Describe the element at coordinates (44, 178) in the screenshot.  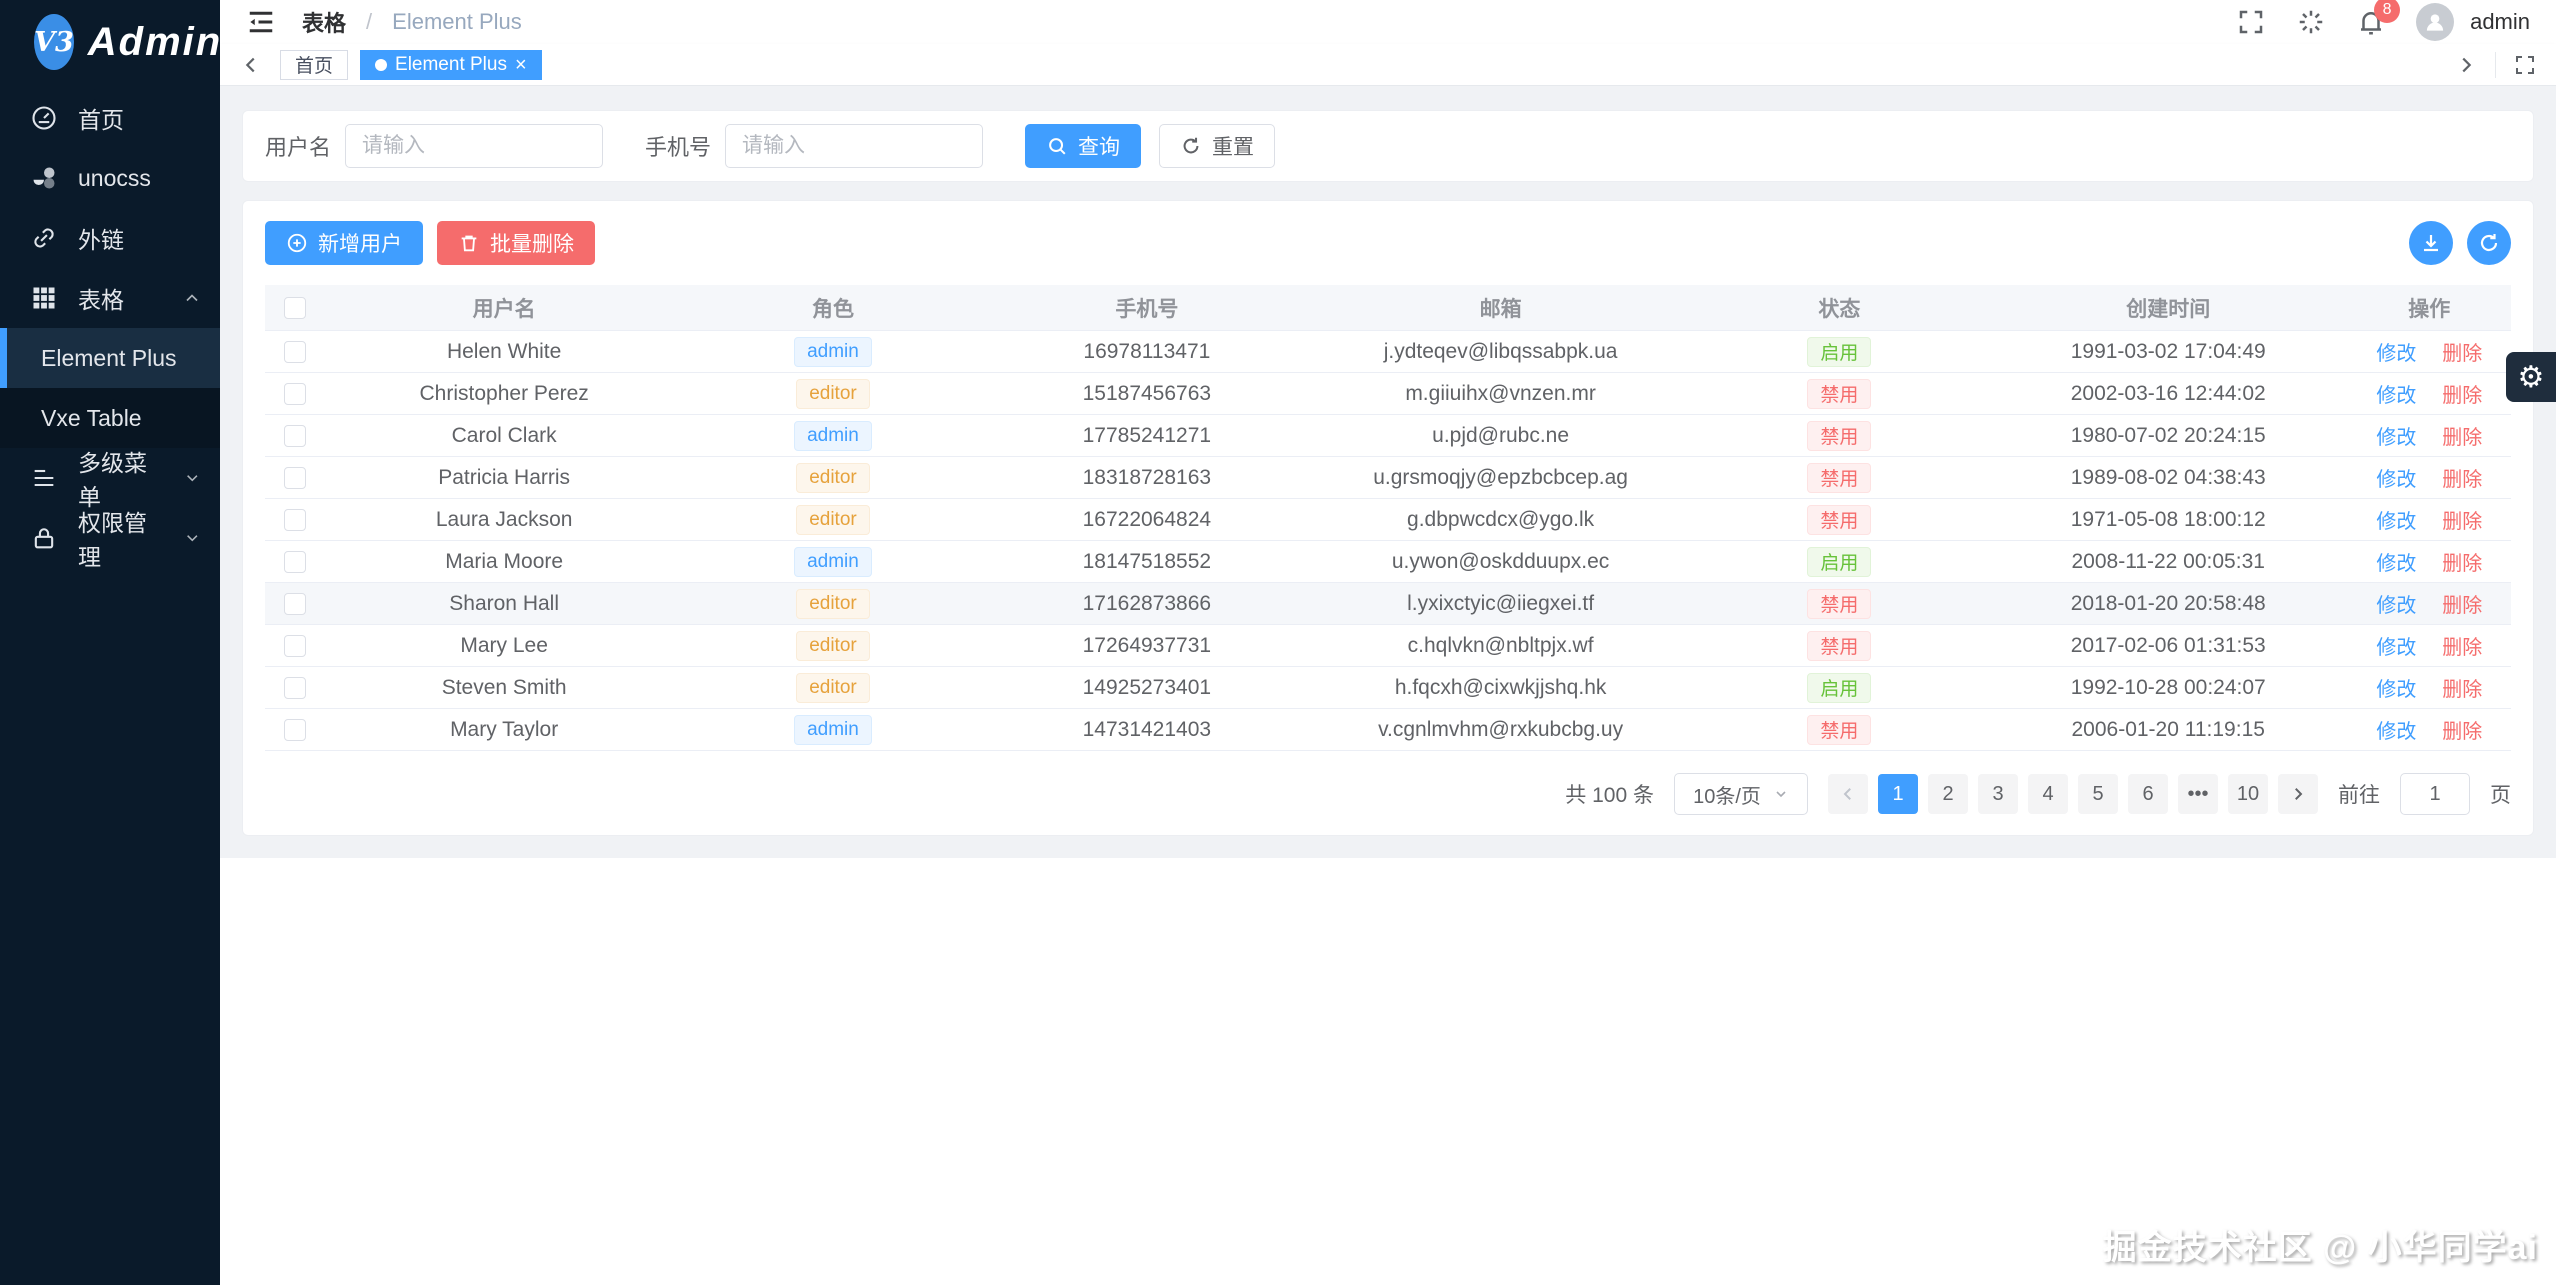
I see `unocss-icon` at that location.